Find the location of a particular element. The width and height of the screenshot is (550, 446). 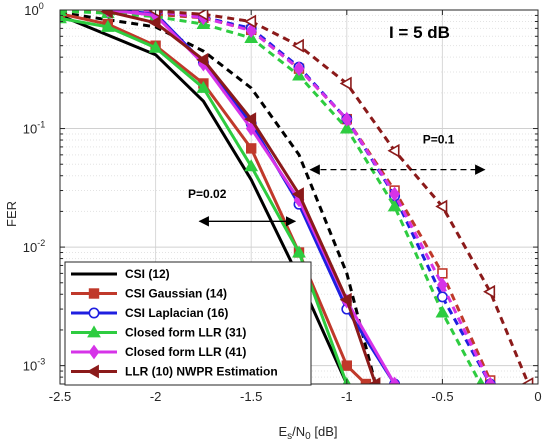

legend-label: LLR (10) NWPR Estimation is located at coordinates (201, 372).